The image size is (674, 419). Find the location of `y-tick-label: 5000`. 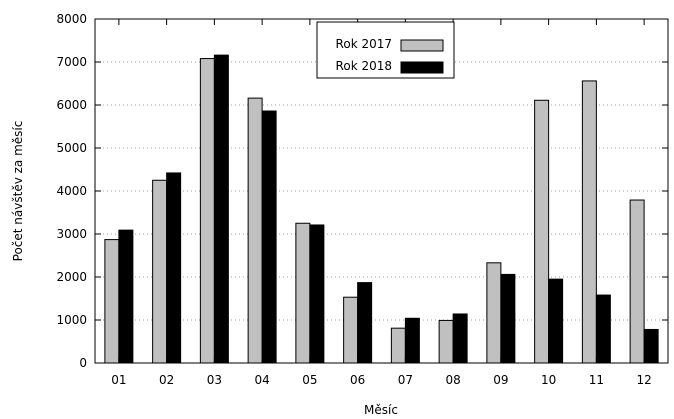

y-tick-label: 5000 is located at coordinates (71, 148).